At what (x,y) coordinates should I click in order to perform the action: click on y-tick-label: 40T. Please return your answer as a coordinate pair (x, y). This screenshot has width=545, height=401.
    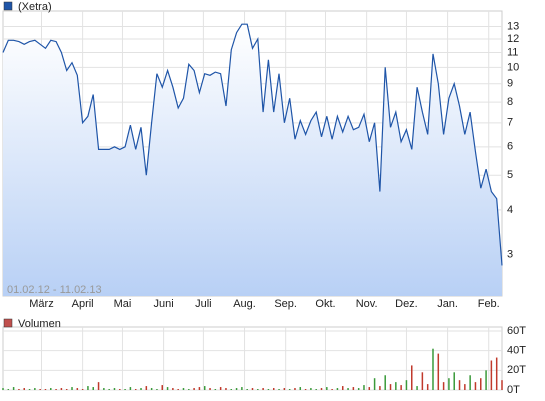
    Looking at the image, I should click on (516, 351).